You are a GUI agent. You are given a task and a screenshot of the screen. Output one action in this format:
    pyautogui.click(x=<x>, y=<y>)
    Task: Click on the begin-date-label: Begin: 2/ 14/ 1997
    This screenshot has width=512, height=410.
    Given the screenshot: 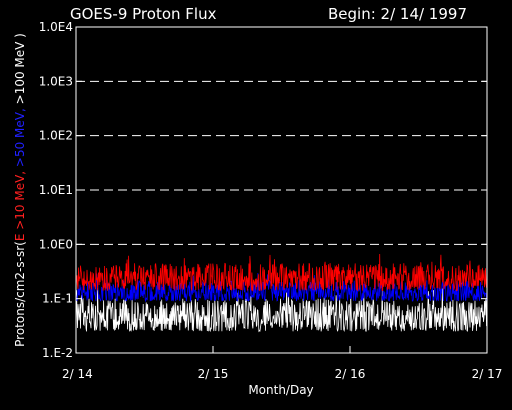 What is the action you would take?
    pyautogui.click(x=397, y=14)
    